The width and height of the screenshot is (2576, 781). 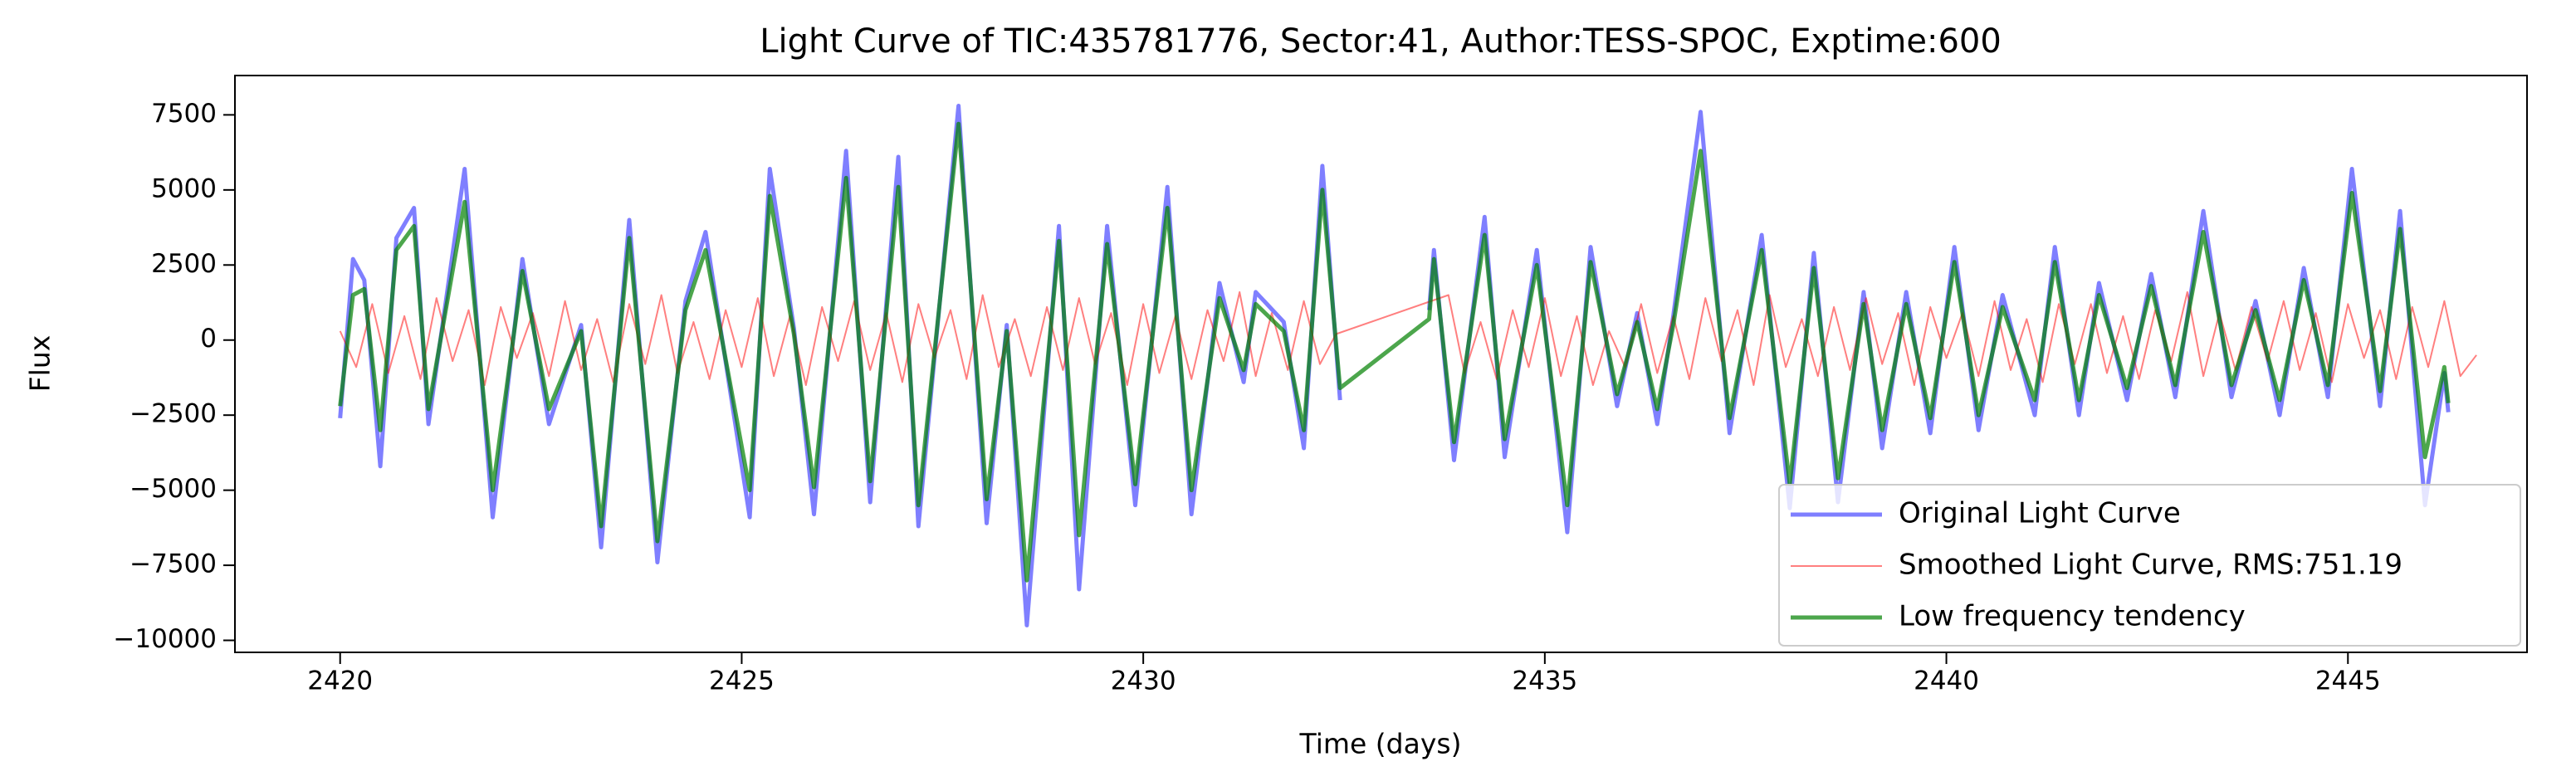 I want to click on legend-box, so click(x=2149, y=565).